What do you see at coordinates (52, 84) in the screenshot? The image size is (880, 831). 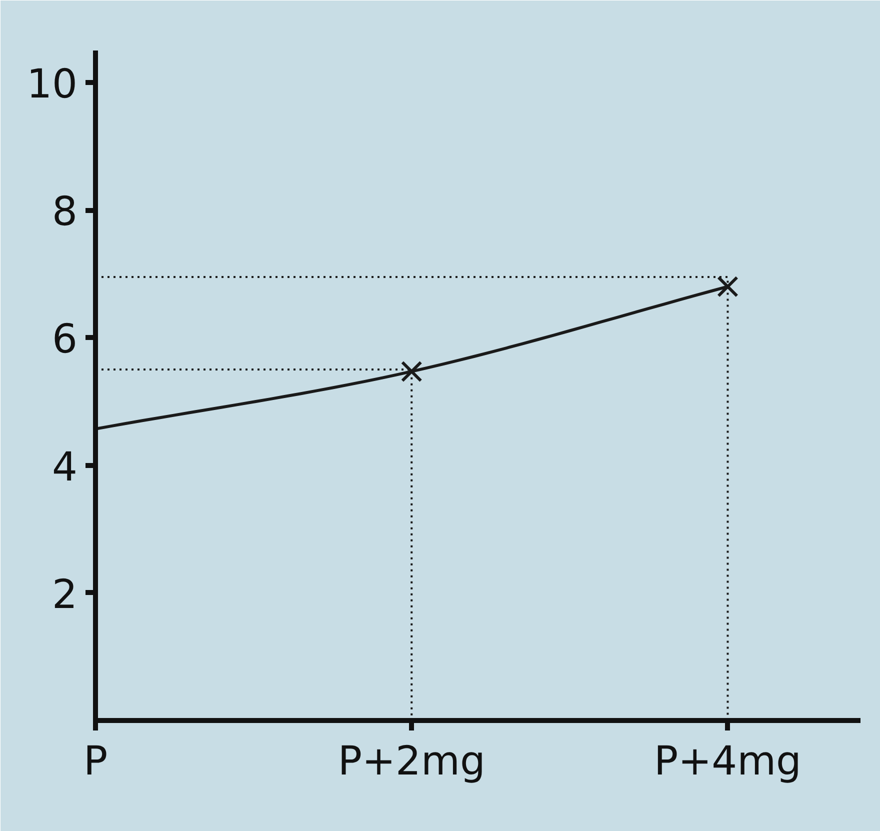 I see `y-tick-label: 10` at bounding box center [52, 84].